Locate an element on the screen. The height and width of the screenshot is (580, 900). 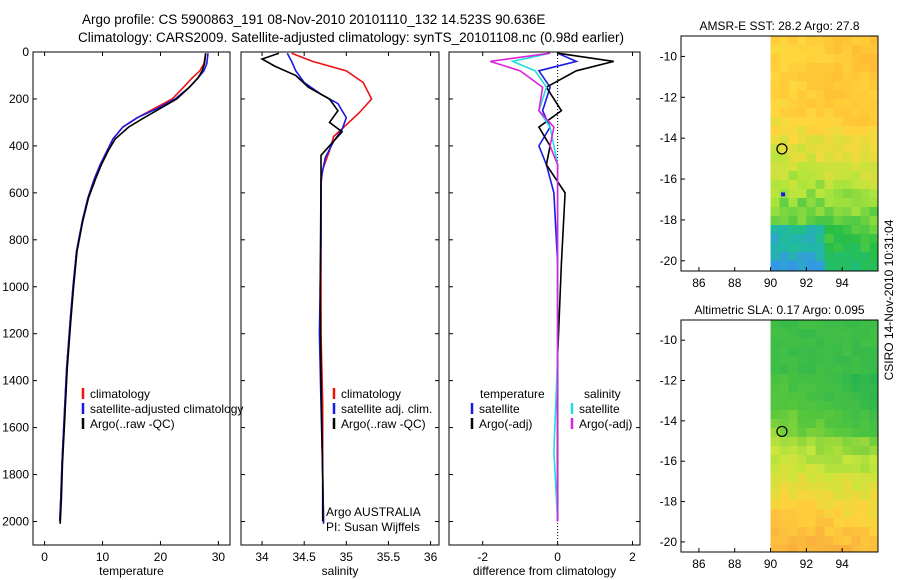
annotation-text: Argo AUSTRALIA is located at coordinates (373, 512).